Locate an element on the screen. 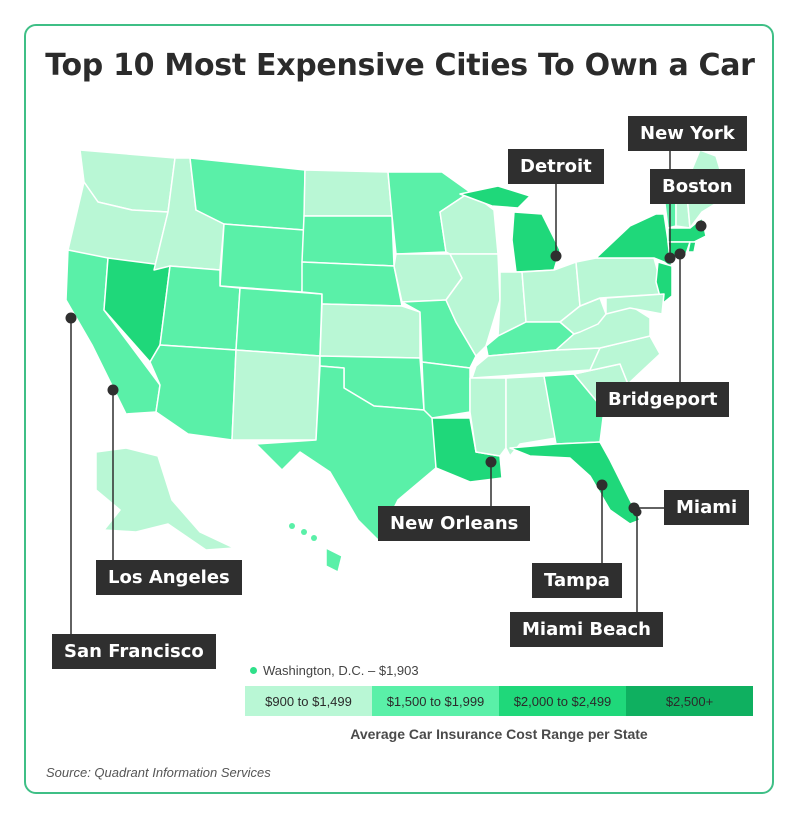 The image size is (800, 820). legend-bin-1500-1999: $1,500 to $1,999 is located at coordinates (435, 701).